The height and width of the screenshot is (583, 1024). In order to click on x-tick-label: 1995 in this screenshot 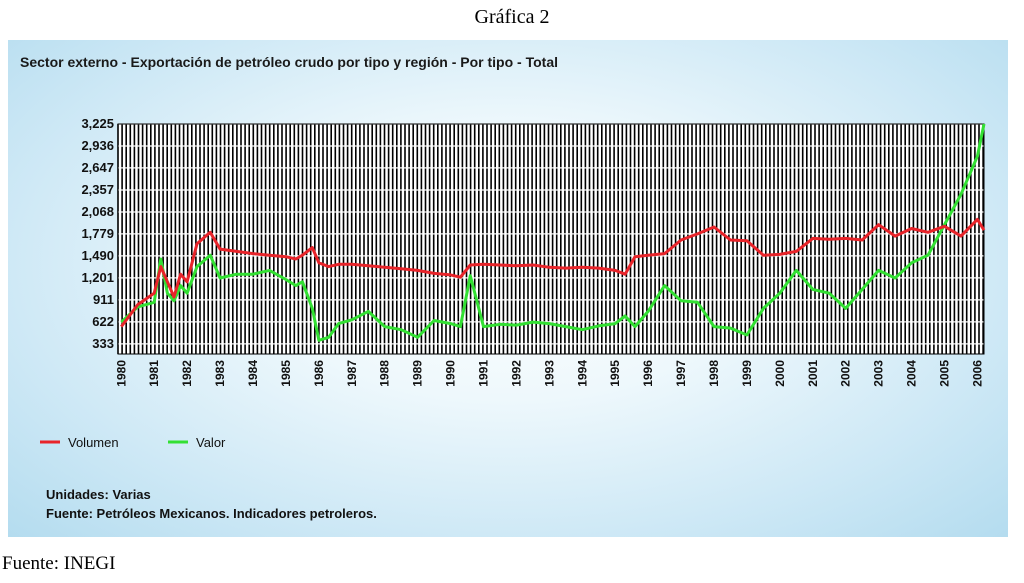, I will do `click(615, 373)`.